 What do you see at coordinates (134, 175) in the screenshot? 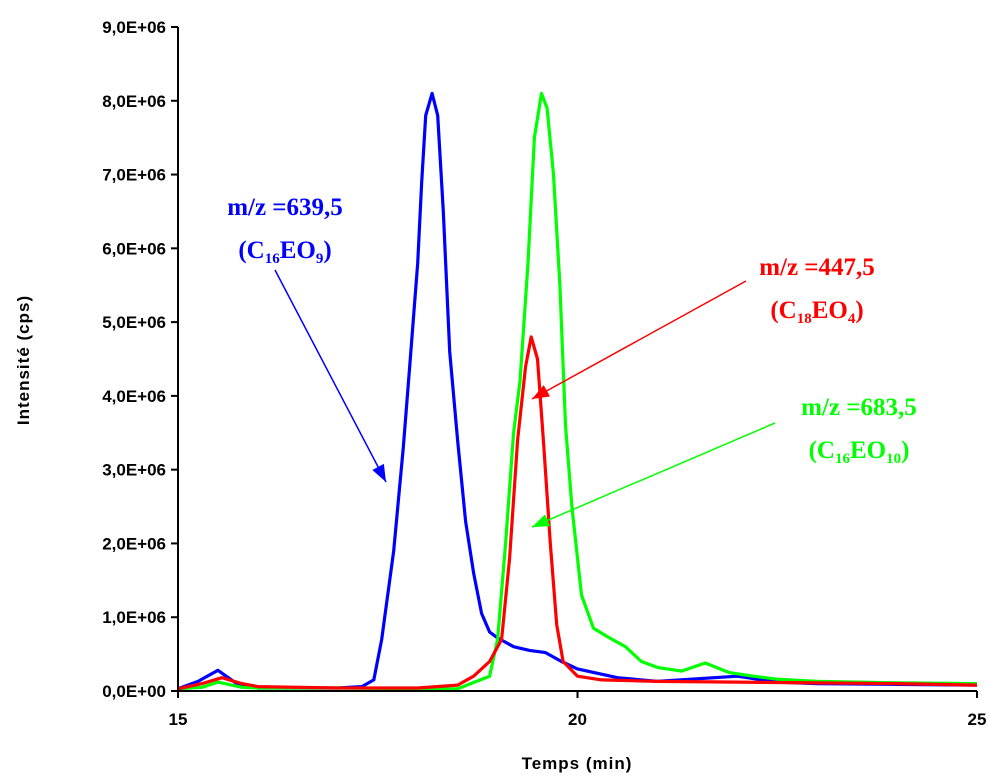
I see `y-tick-label: 7,0E+06` at bounding box center [134, 175].